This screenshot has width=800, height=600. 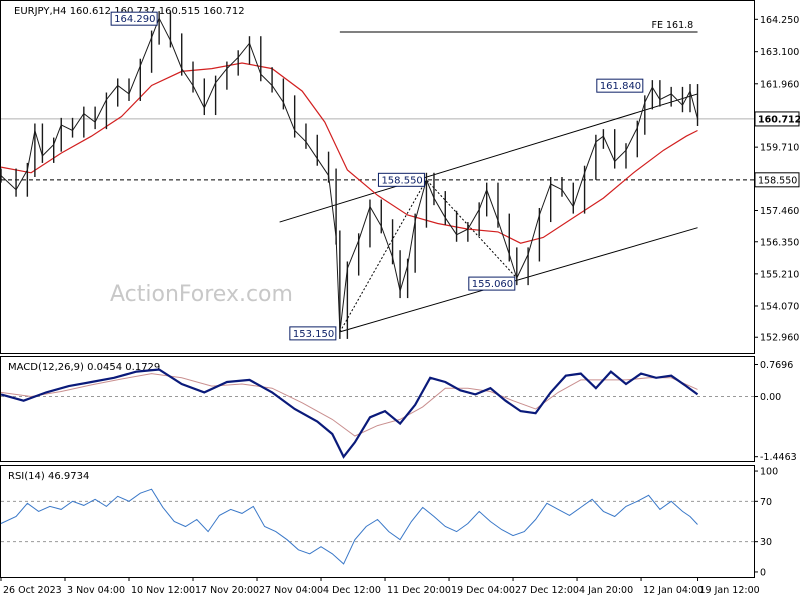 I want to click on channel-upper-line, so click(x=488, y=158).